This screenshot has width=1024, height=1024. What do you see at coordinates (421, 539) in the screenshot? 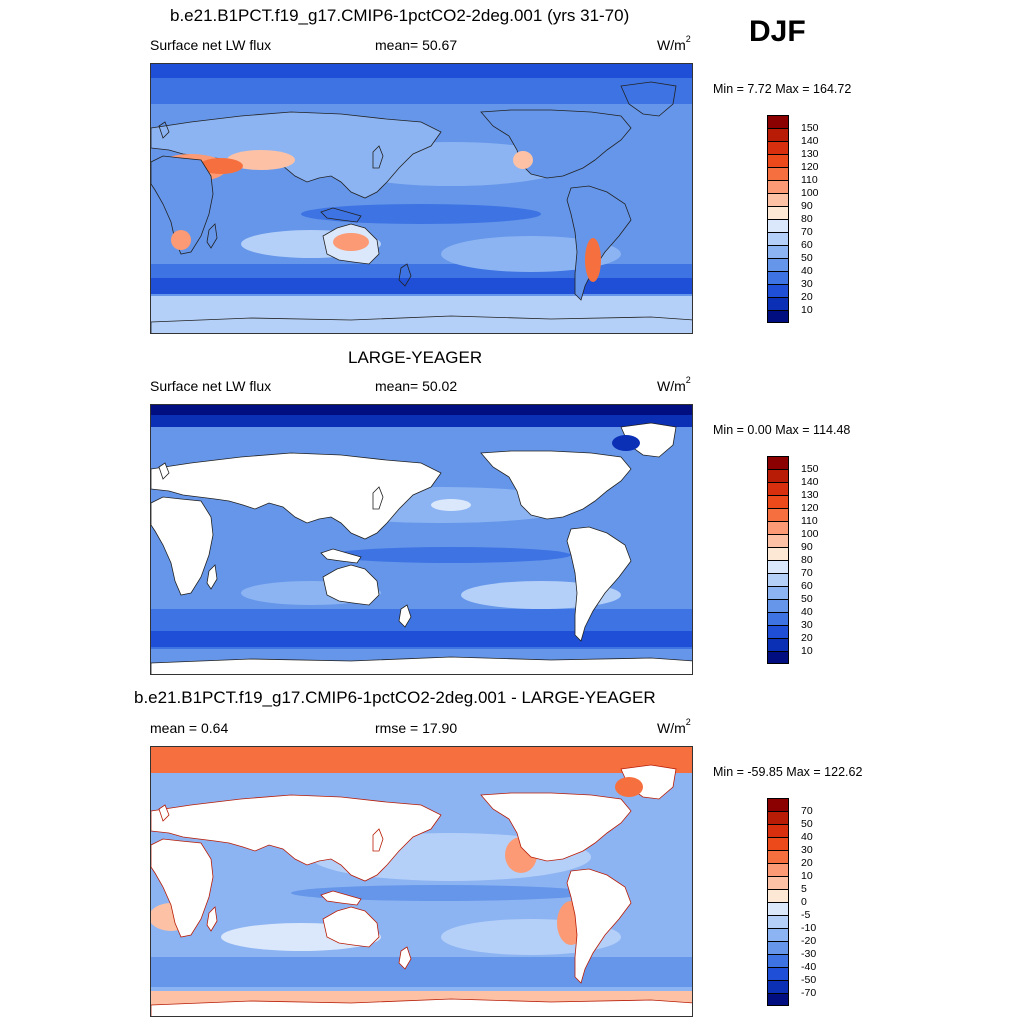
I see `map-obs` at bounding box center [421, 539].